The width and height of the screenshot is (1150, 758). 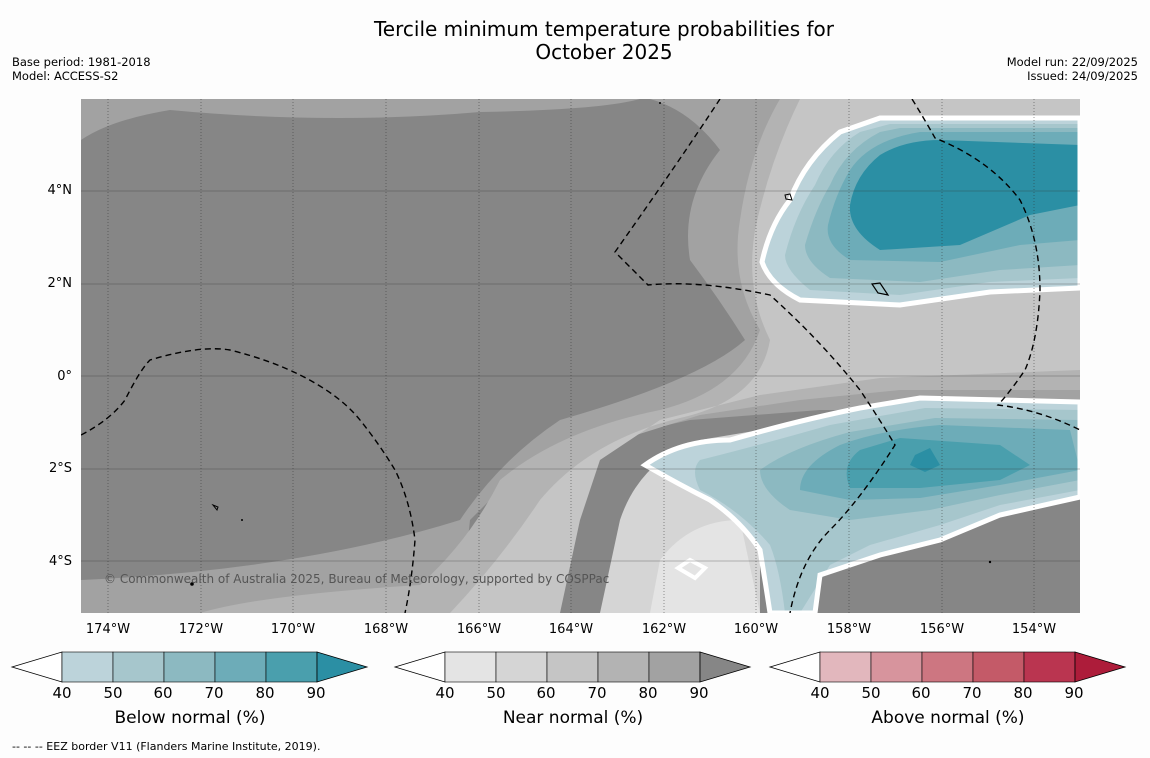 What do you see at coordinates (664, 629) in the screenshot?
I see `lon-label: 162°W` at bounding box center [664, 629].